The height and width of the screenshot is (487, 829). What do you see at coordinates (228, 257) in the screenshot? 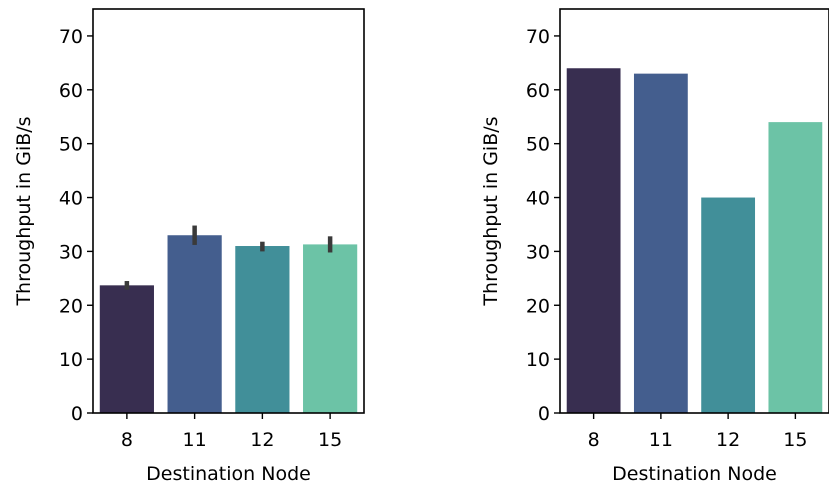
I see `error-bar-group` at bounding box center [228, 257].